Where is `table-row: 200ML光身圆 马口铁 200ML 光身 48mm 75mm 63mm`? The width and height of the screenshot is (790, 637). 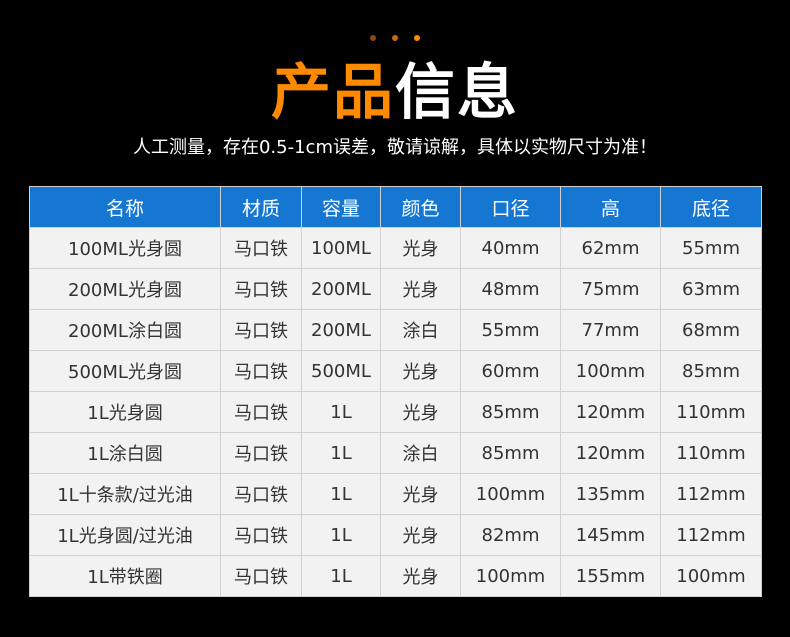 table-row: 200ML光身圆 马口铁 200ML 光身 48mm 75mm 63mm is located at coordinates (395, 289).